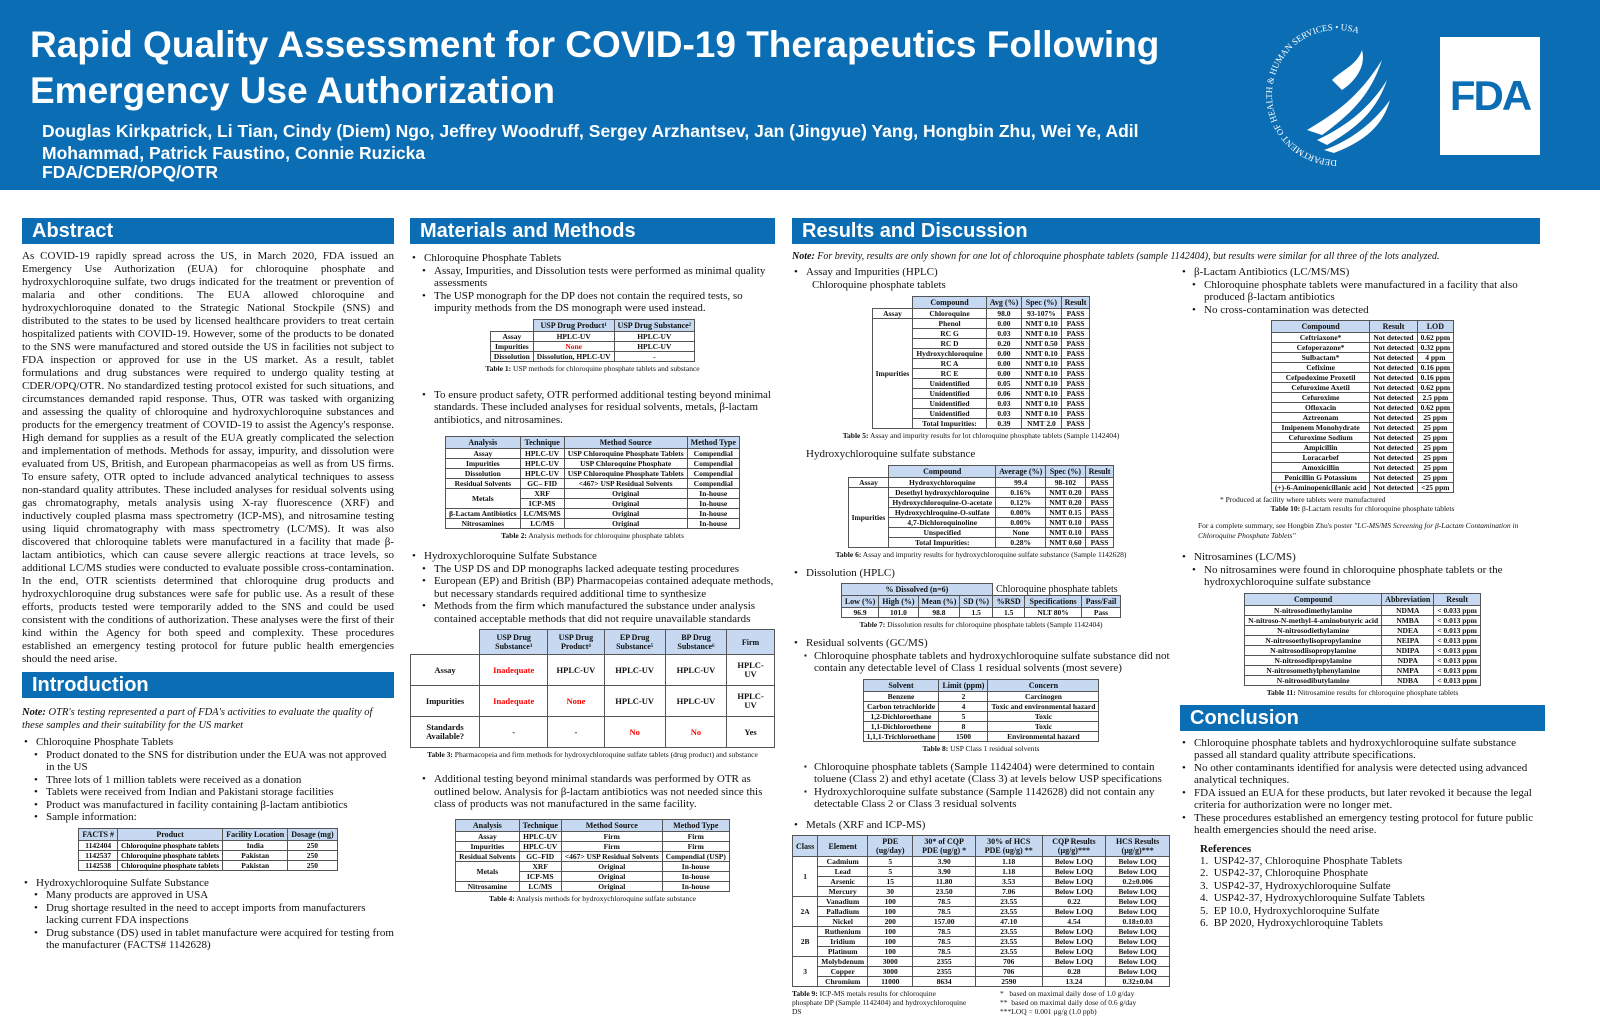 The image size is (1600, 1029). I want to click on table-header-cell: Method Source, so click(611, 825).